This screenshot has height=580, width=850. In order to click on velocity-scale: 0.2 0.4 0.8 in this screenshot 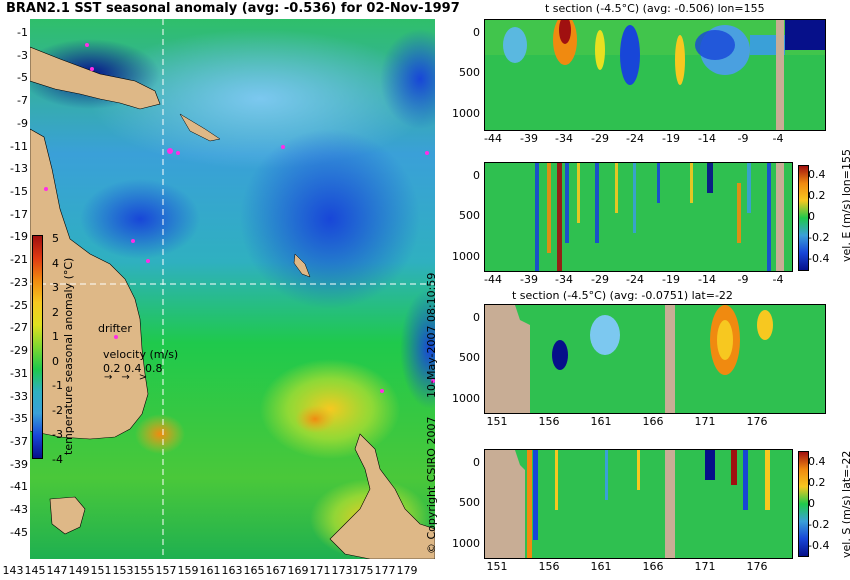, I will do `click(133, 368)`.